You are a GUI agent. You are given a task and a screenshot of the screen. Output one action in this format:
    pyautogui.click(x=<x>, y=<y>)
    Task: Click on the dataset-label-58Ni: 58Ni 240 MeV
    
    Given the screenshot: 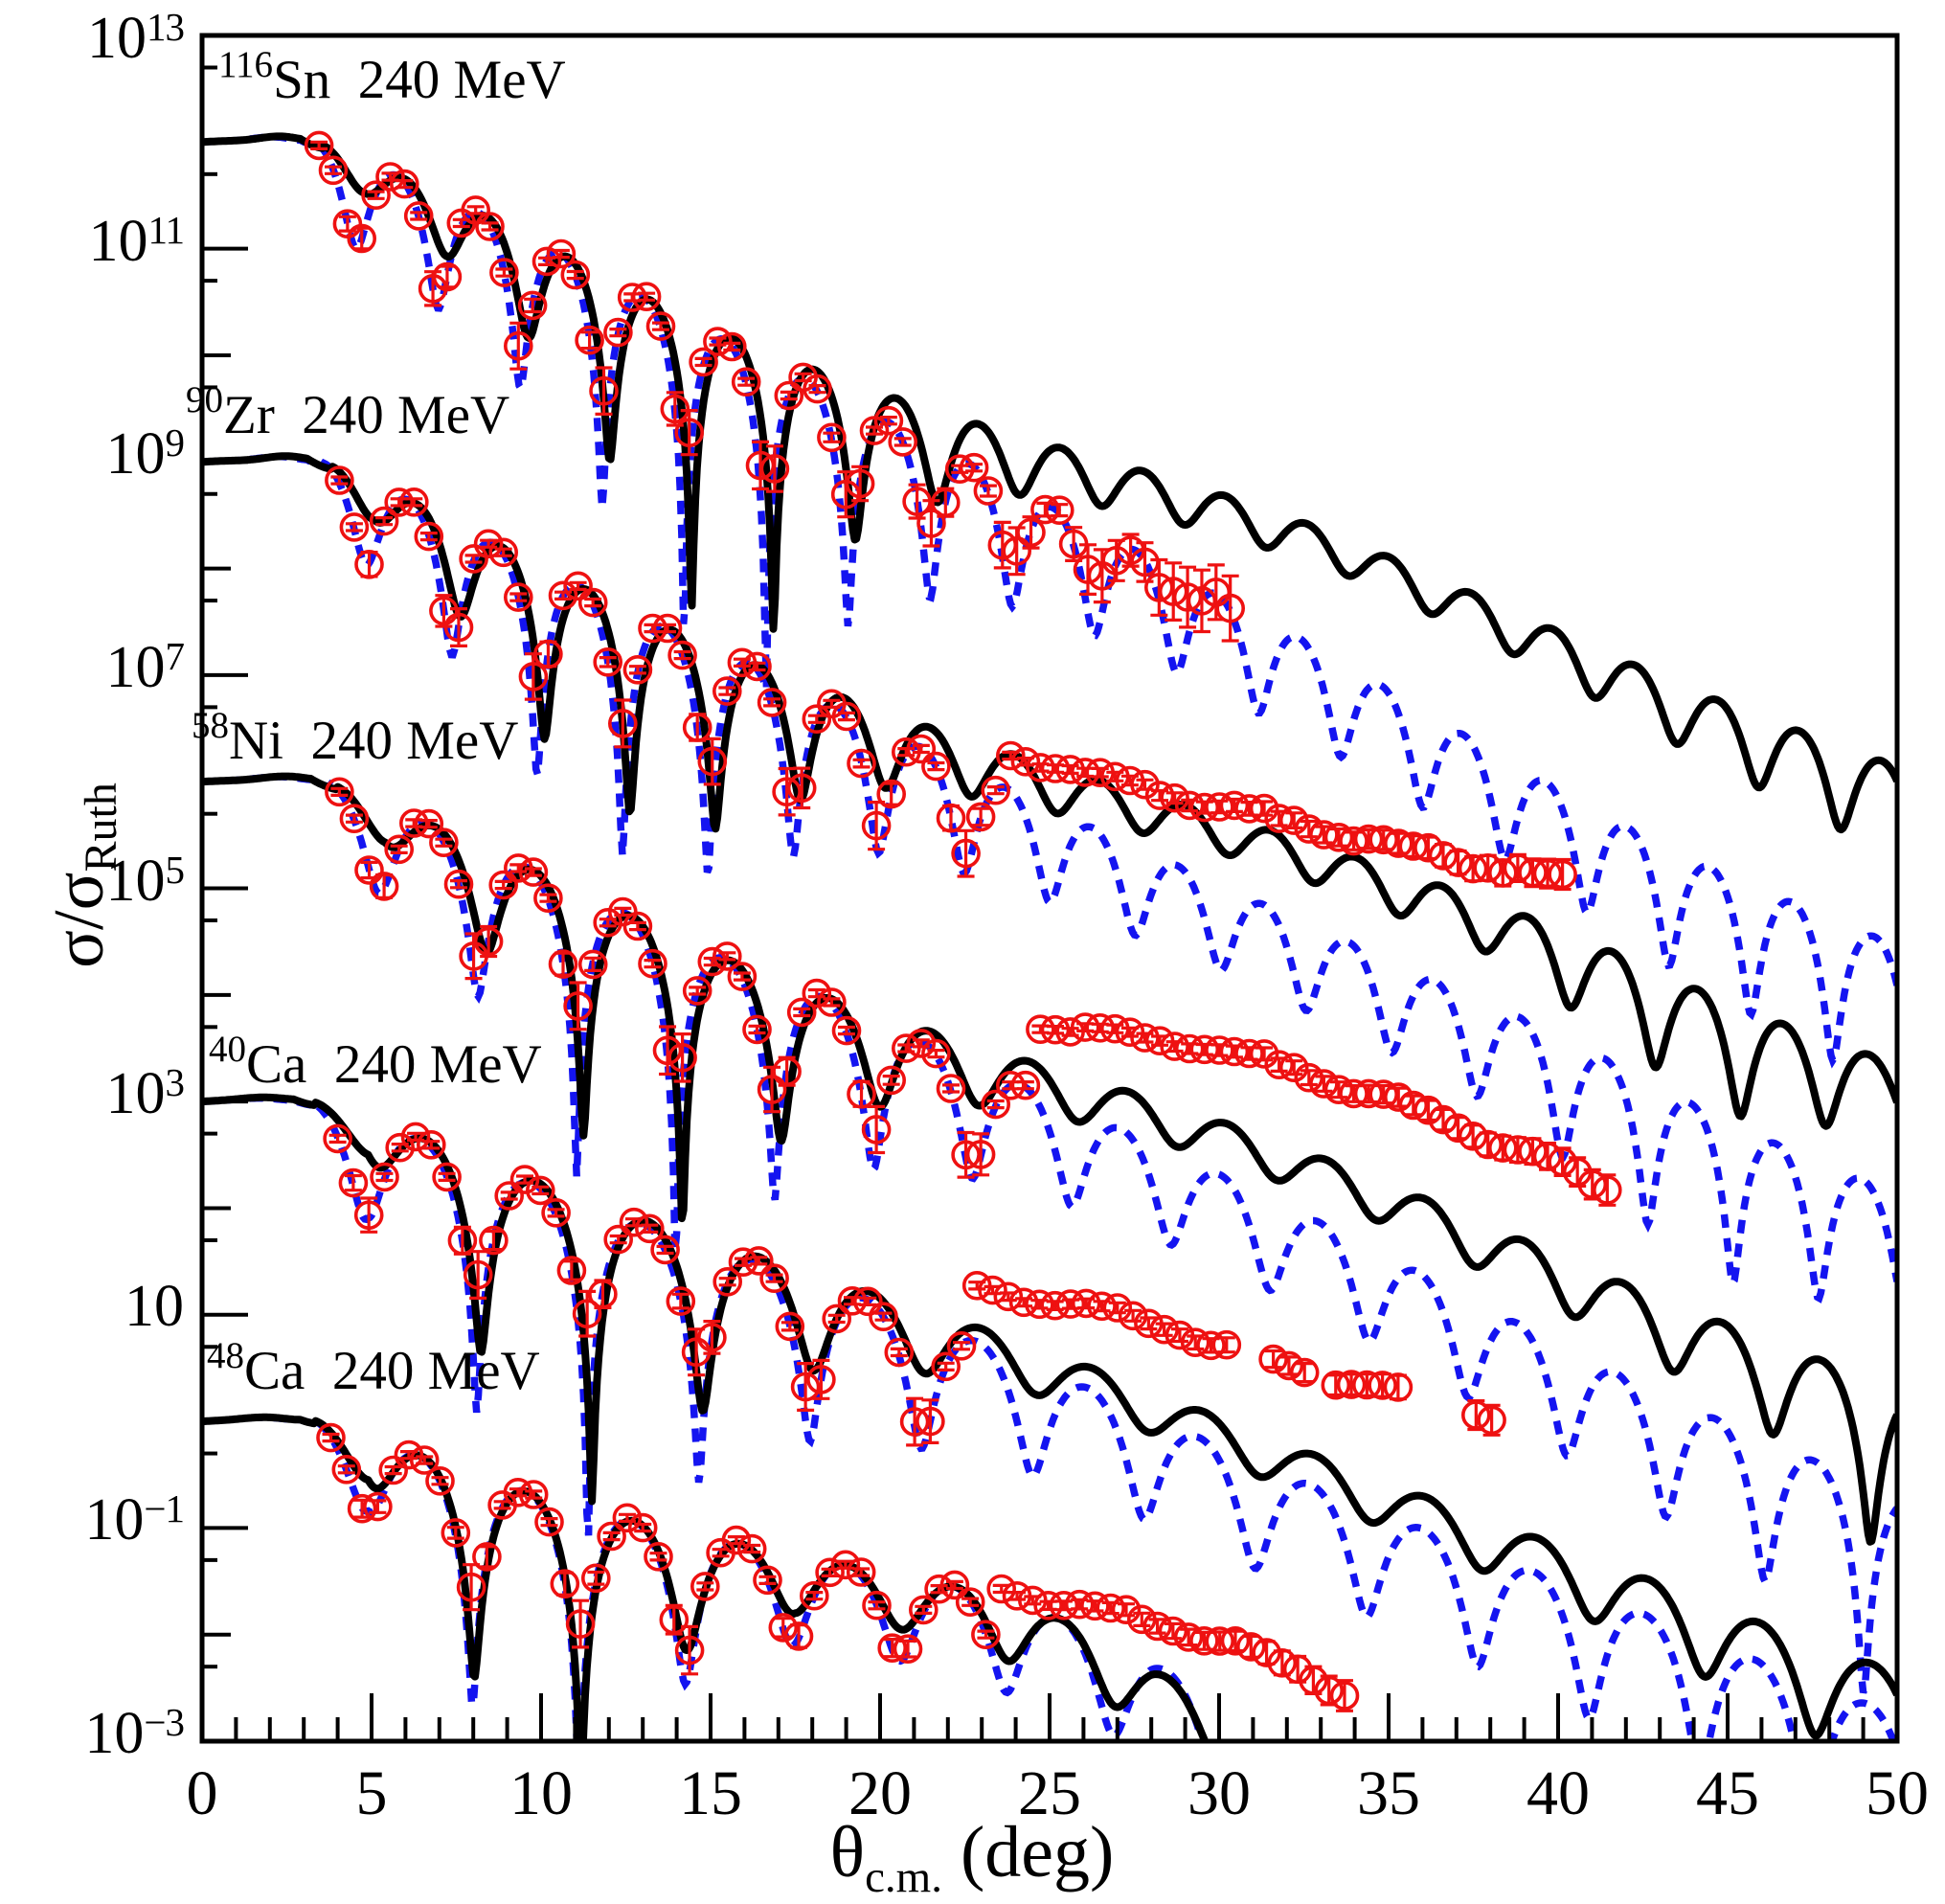 What is the action you would take?
    pyautogui.click(x=355, y=738)
    